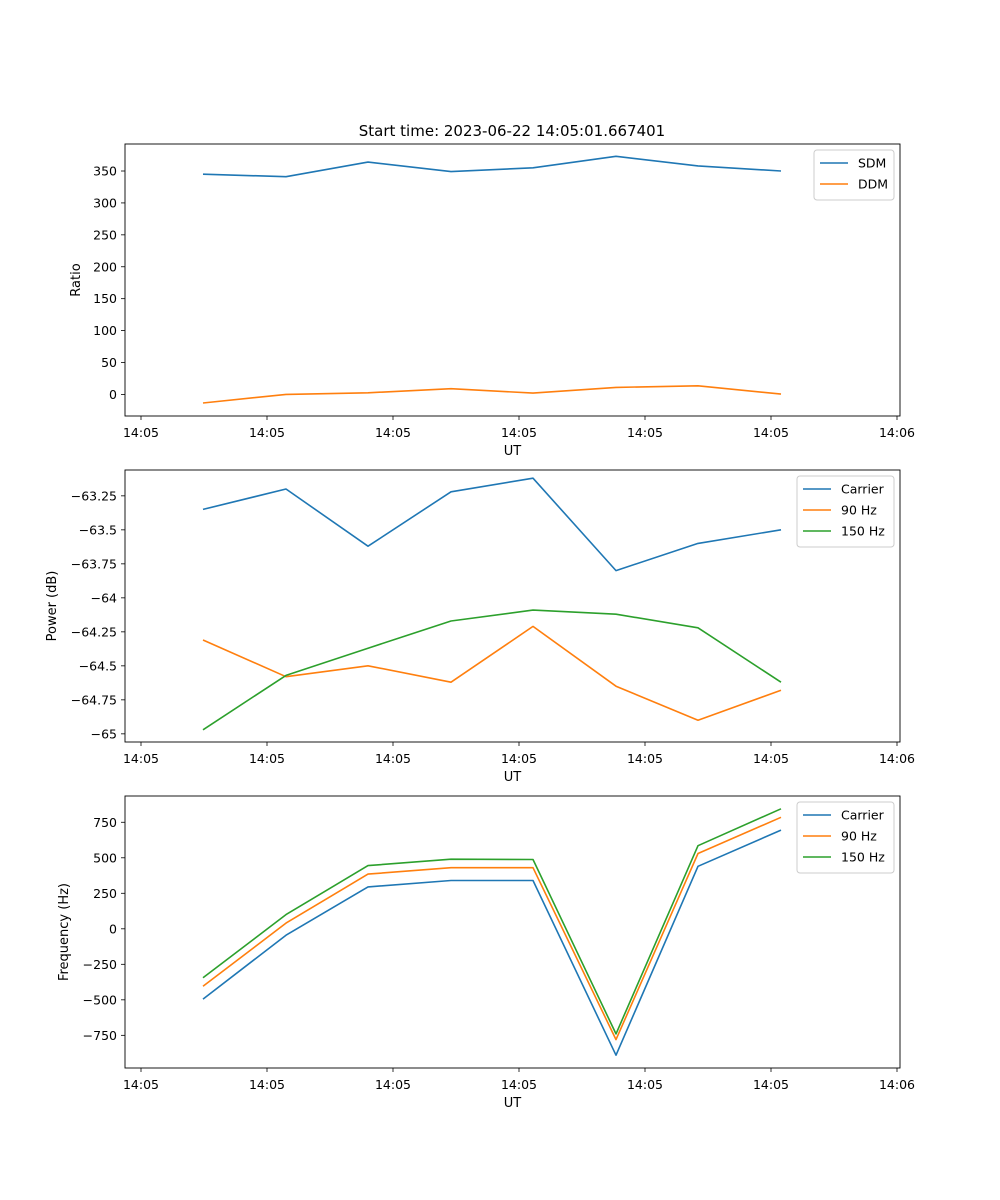  Describe the element at coordinates (94, 699) in the screenshot. I see `y-tick-label: −64.75` at that location.